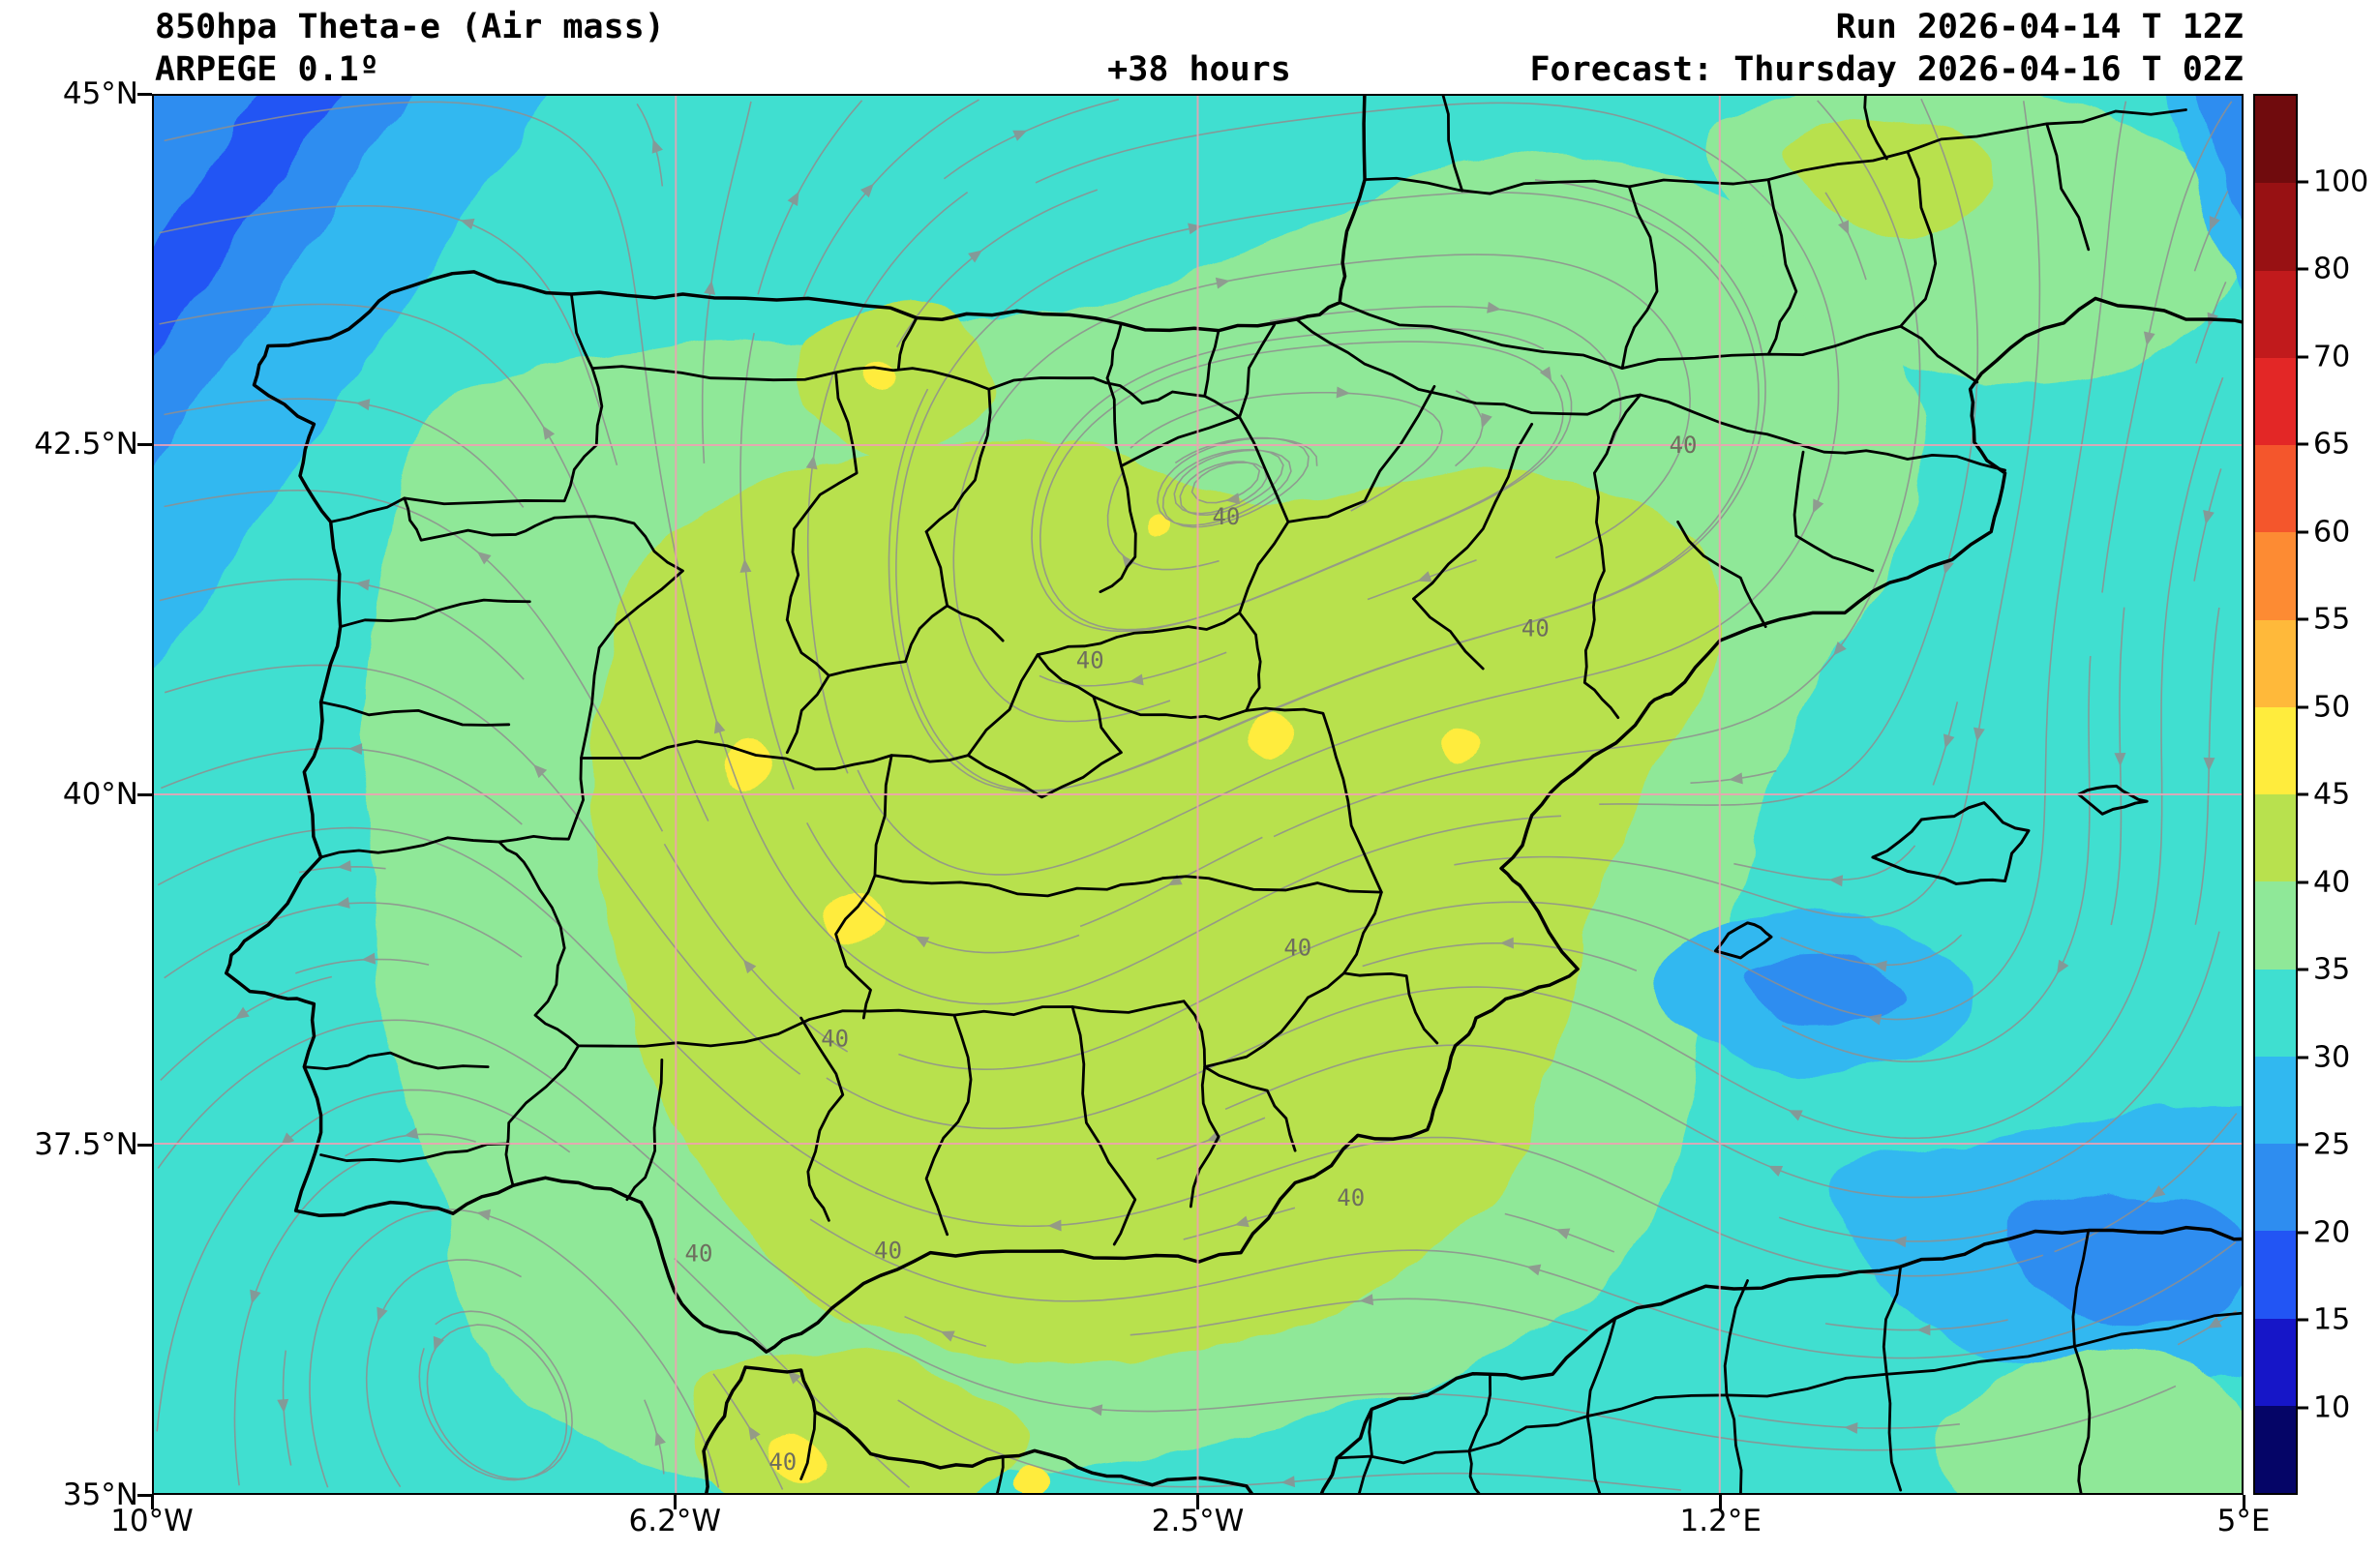  I want to click on colorbar-tick-label: 25, so click(2332, 1144).